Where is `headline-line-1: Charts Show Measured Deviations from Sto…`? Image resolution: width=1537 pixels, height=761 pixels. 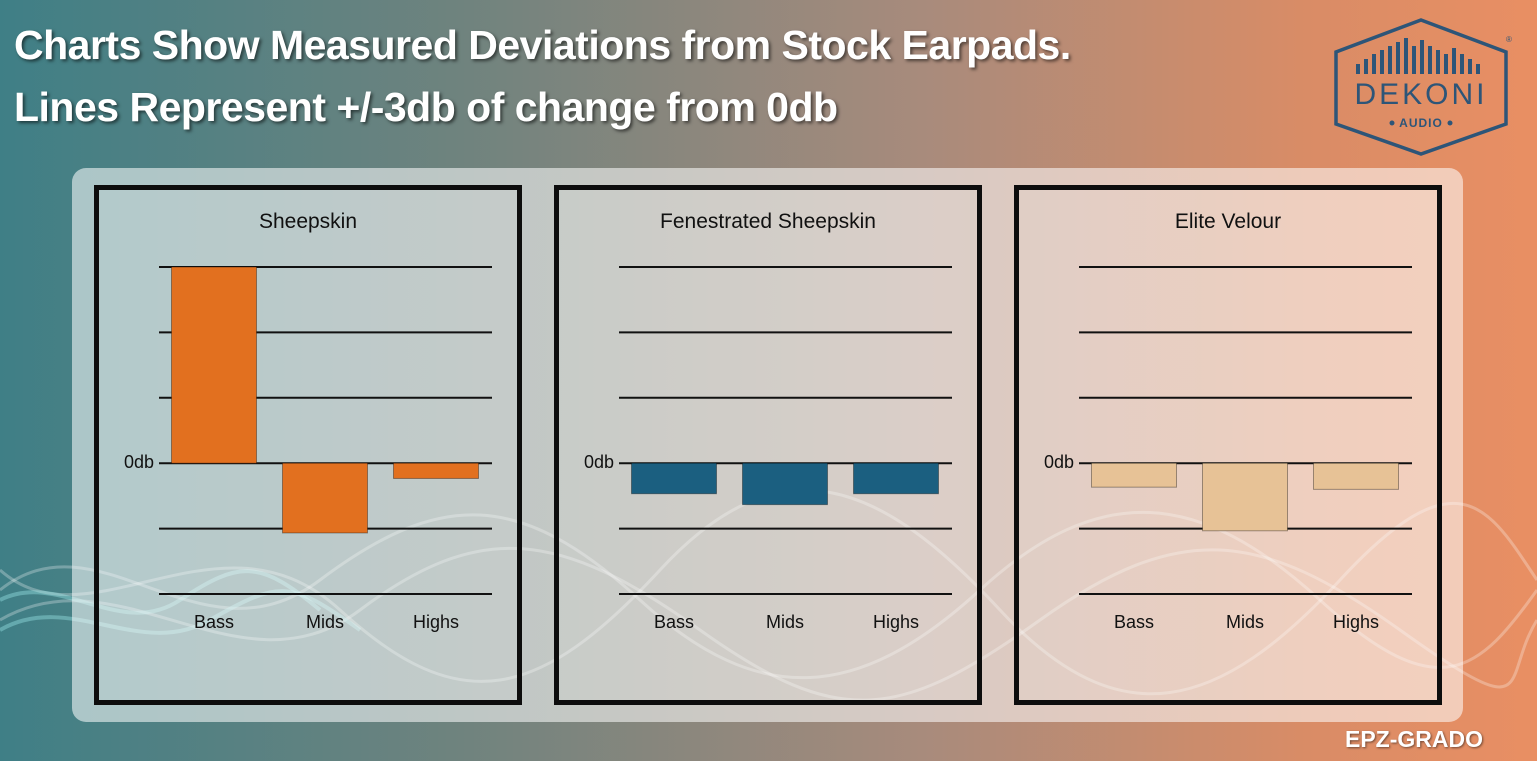
headline-line-1: Charts Show Measured Deviations from Sto… is located at coordinates (542, 45).